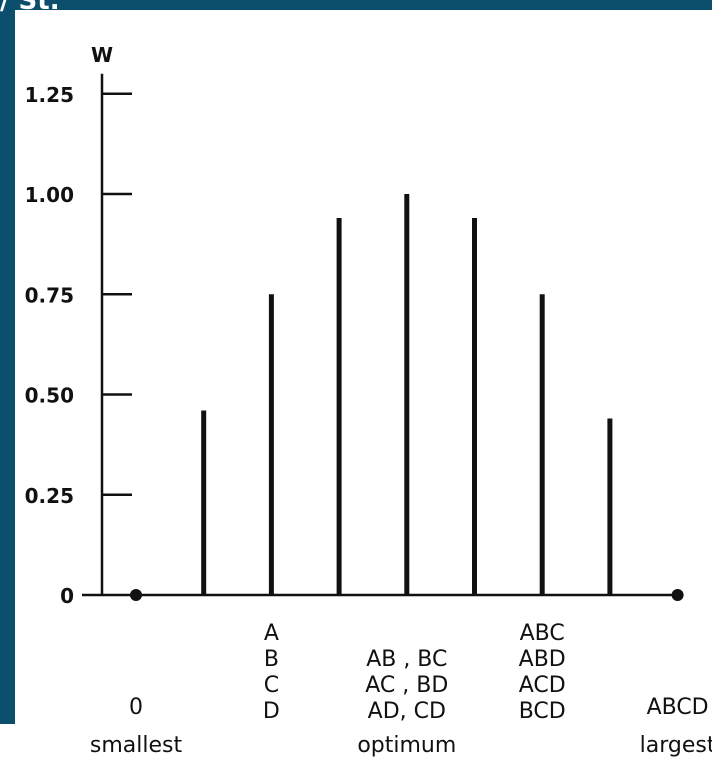 This screenshot has height=759, width=712. What do you see at coordinates (676, 745) in the screenshot?
I see `x-descriptor-label: largest` at bounding box center [676, 745].